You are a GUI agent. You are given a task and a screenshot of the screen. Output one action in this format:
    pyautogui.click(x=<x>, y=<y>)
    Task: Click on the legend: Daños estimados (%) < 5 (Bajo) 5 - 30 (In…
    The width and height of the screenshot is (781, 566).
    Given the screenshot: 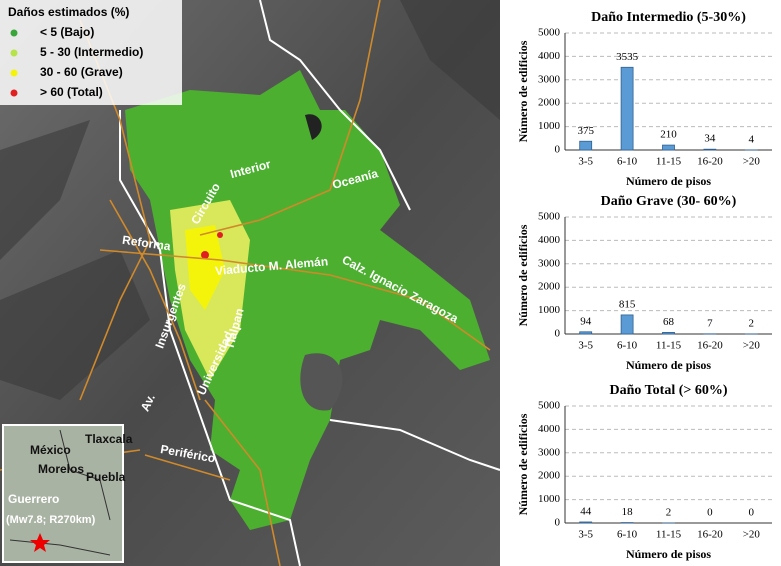 What is the action you would take?
    pyautogui.click(x=91, y=52)
    